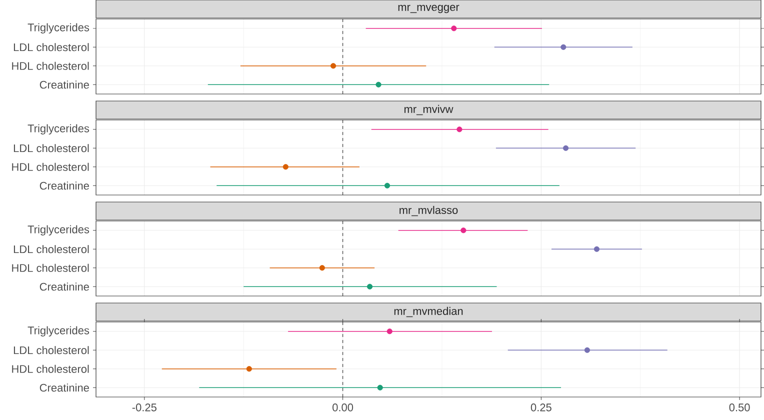  Describe the element at coordinates (739, 408) in the screenshot. I see `x-tick-label: 0.50` at that location.